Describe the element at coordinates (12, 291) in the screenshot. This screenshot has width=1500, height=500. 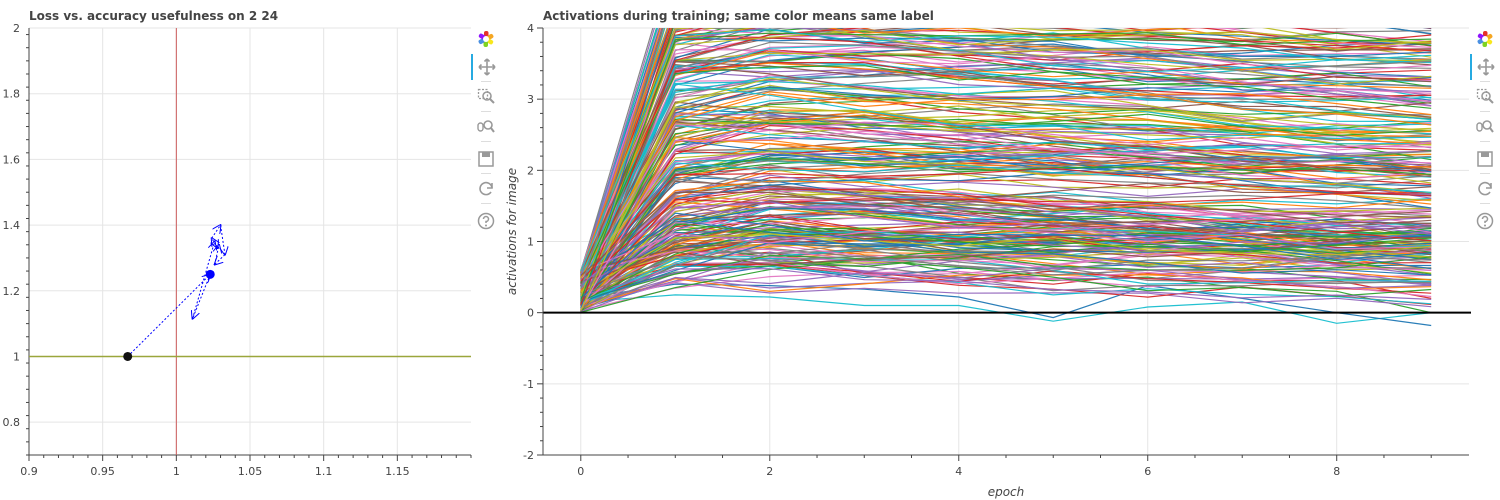
I see `left-y-tick-label: 1.2` at that location.